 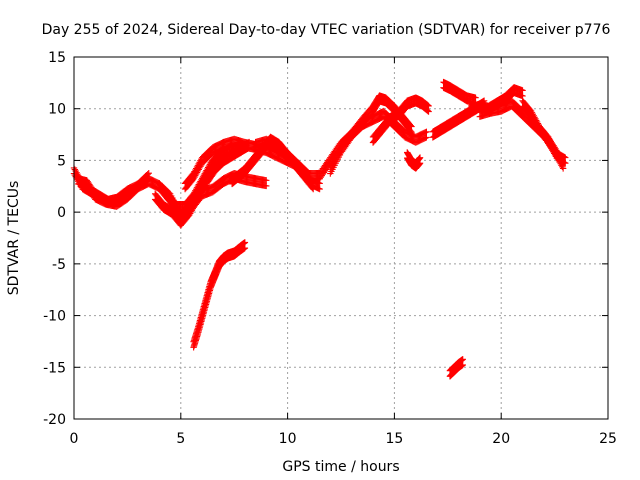 What do you see at coordinates (400, 120) in the screenshot?
I see `series-arc-k` at bounding box center [400, 120].